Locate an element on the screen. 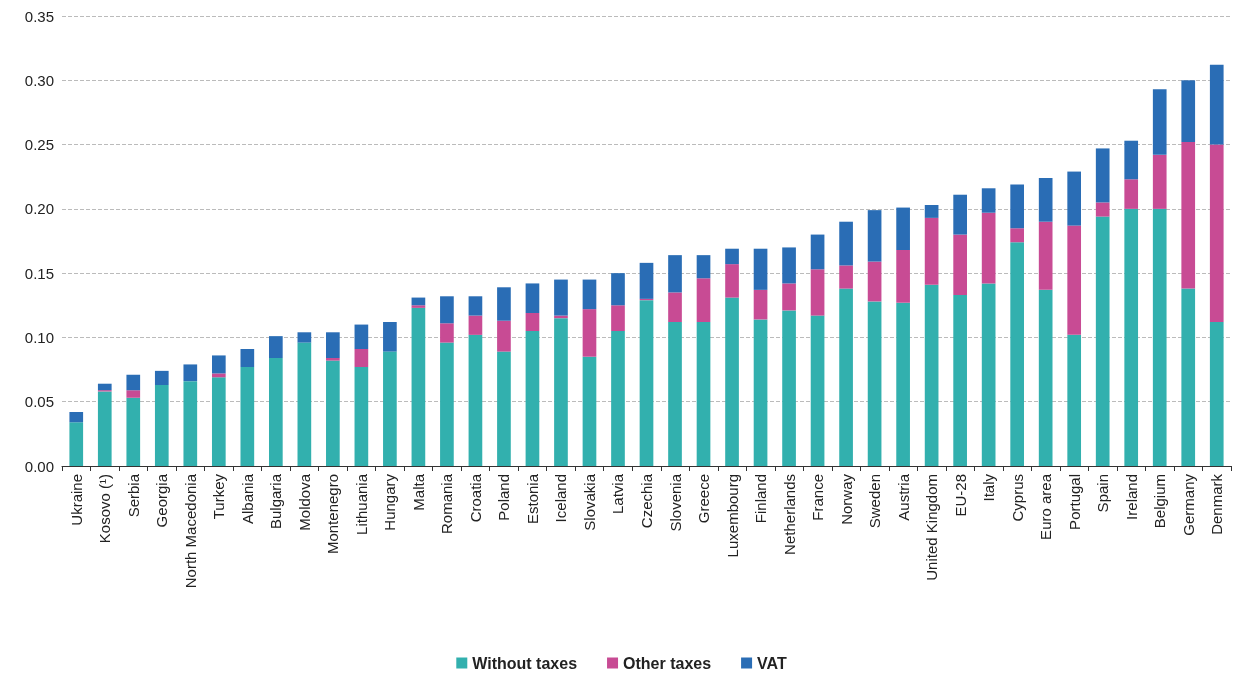 This screenshot has width=1243, height=684. x-tick-label: France is located at coordinates (818, 497).